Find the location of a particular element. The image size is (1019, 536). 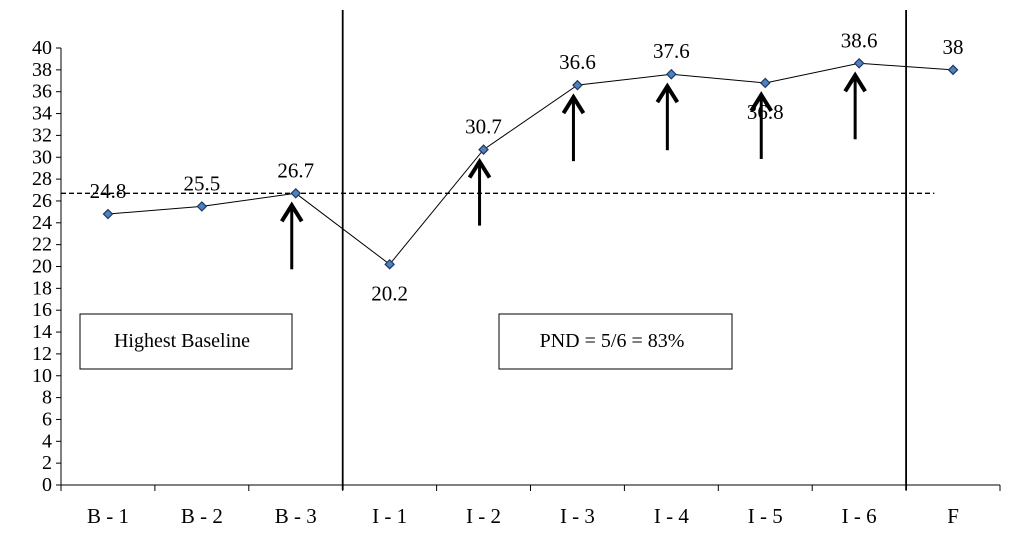

data-label: 24.8 is located at coordinates (108, 191).